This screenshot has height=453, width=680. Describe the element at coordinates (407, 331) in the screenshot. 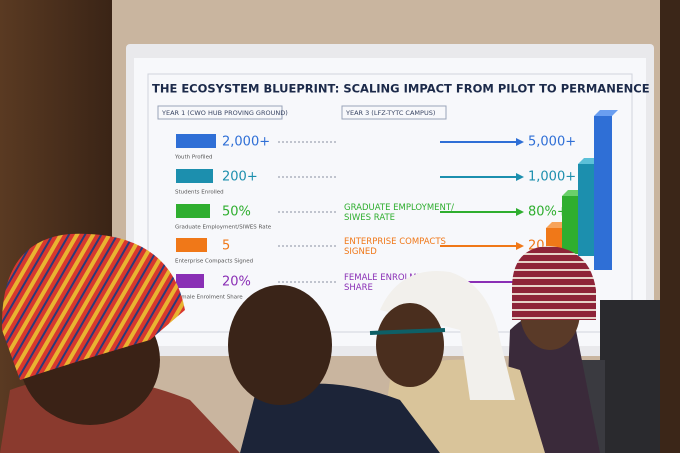

I see `glasses` at that location.